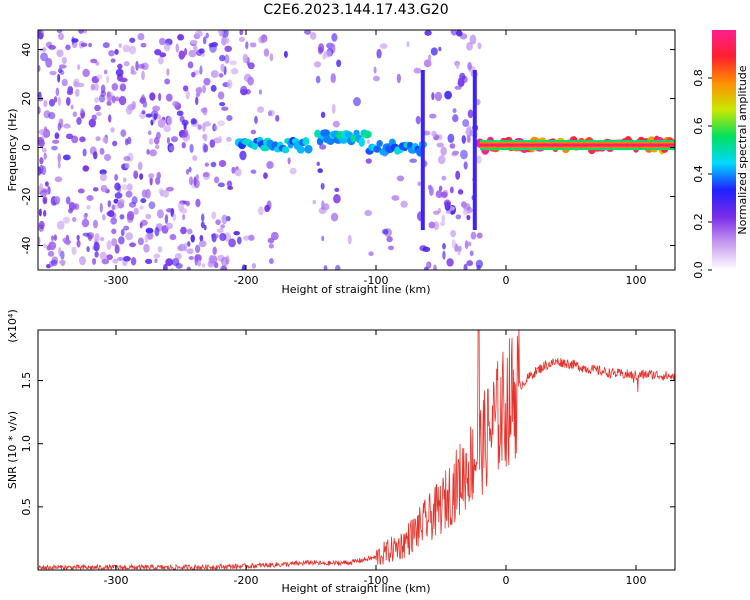  Describe the element at coordinates (636, 280) in the screenshot. I see `x-tick-label: 100` at that location.